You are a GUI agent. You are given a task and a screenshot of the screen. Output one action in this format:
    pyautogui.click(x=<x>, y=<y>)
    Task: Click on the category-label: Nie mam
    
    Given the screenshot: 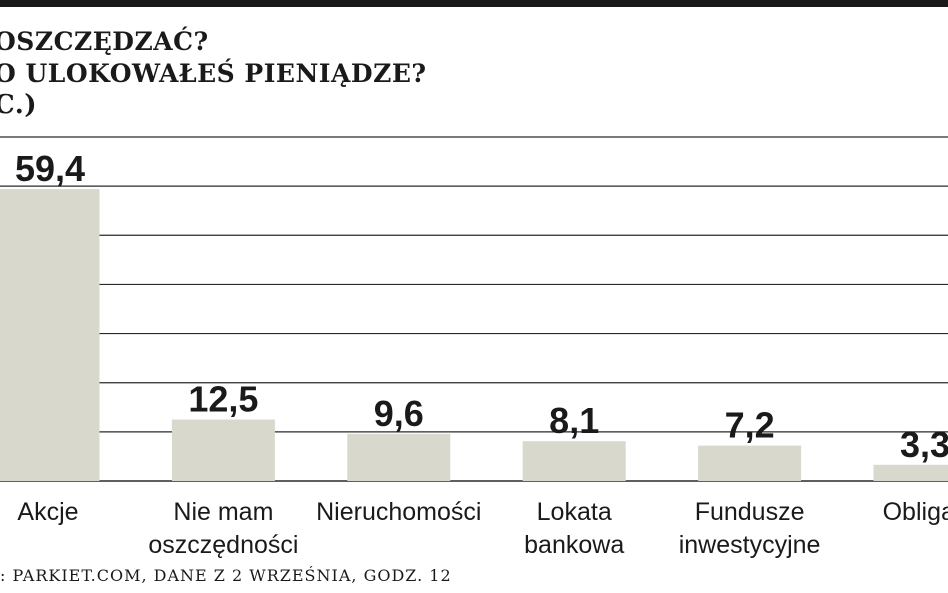 What is the action you would take?
    pyautogui.click(x=223, y=512)
    